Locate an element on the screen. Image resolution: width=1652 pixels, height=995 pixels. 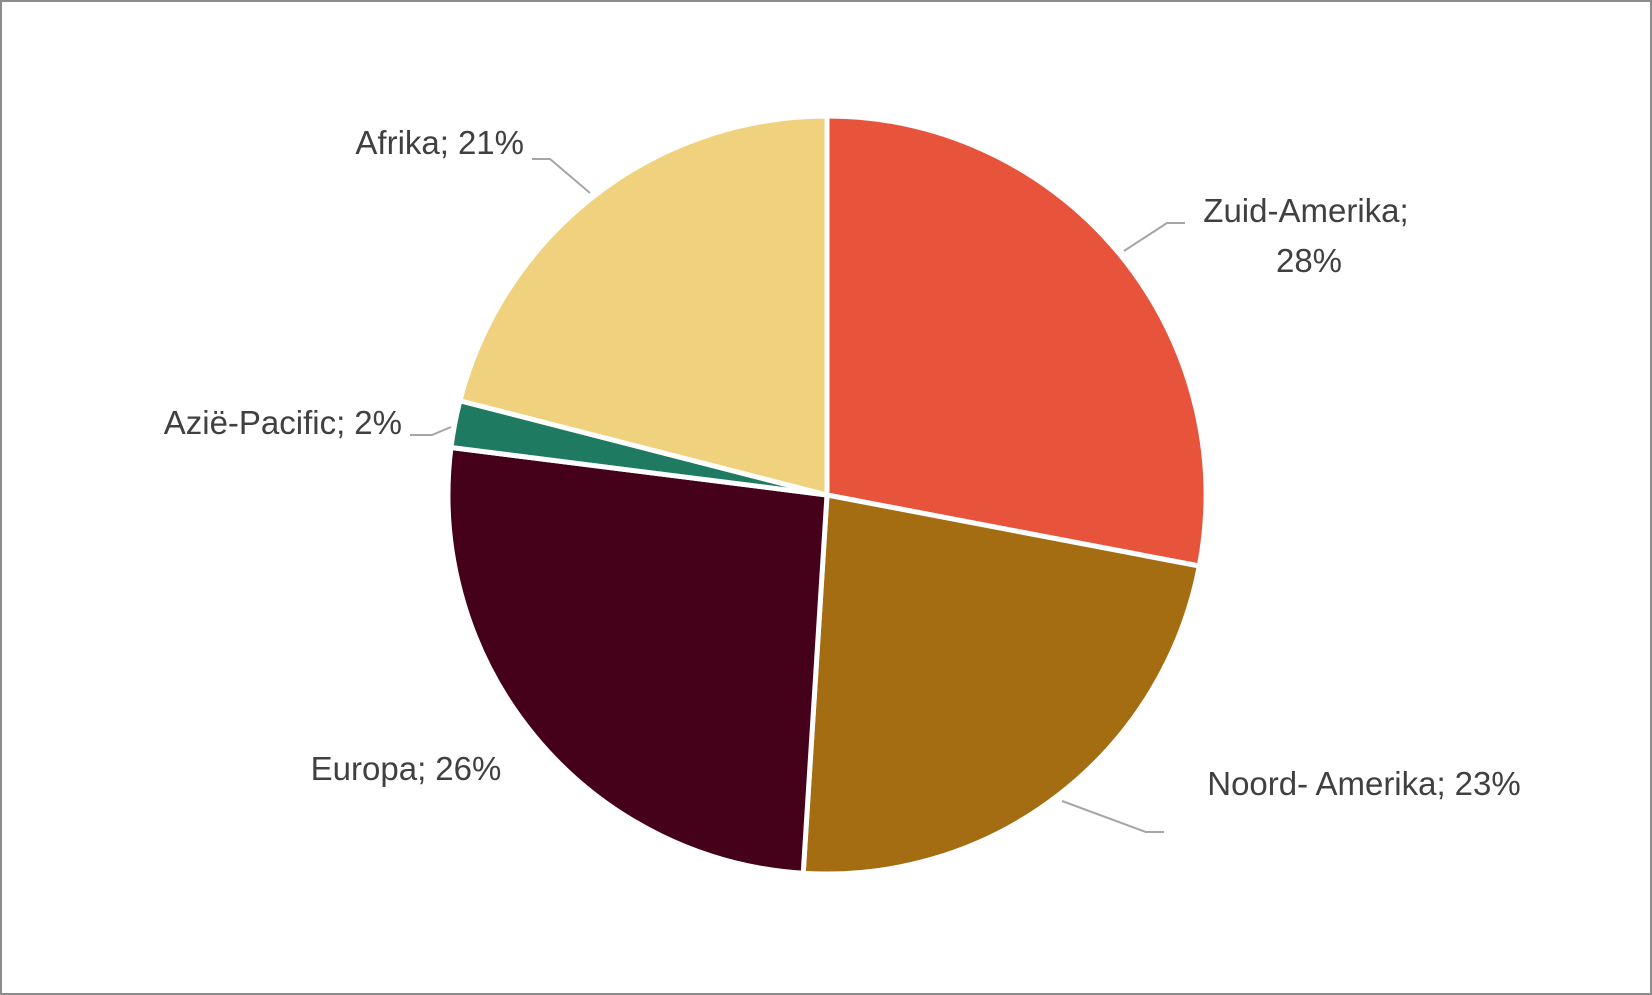
data-label: Europa; 26% is located at coordinates (406, 768).